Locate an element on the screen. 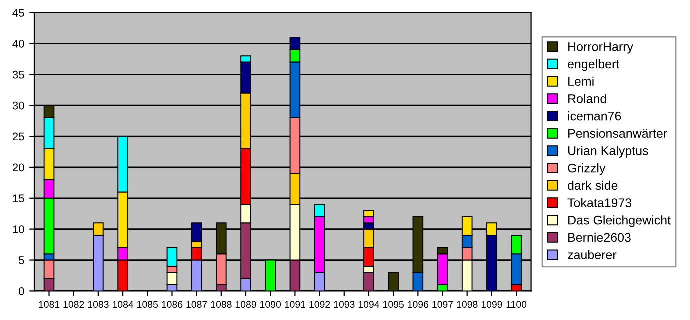  legend-label: Lemi is located at coordinates (581, 81).